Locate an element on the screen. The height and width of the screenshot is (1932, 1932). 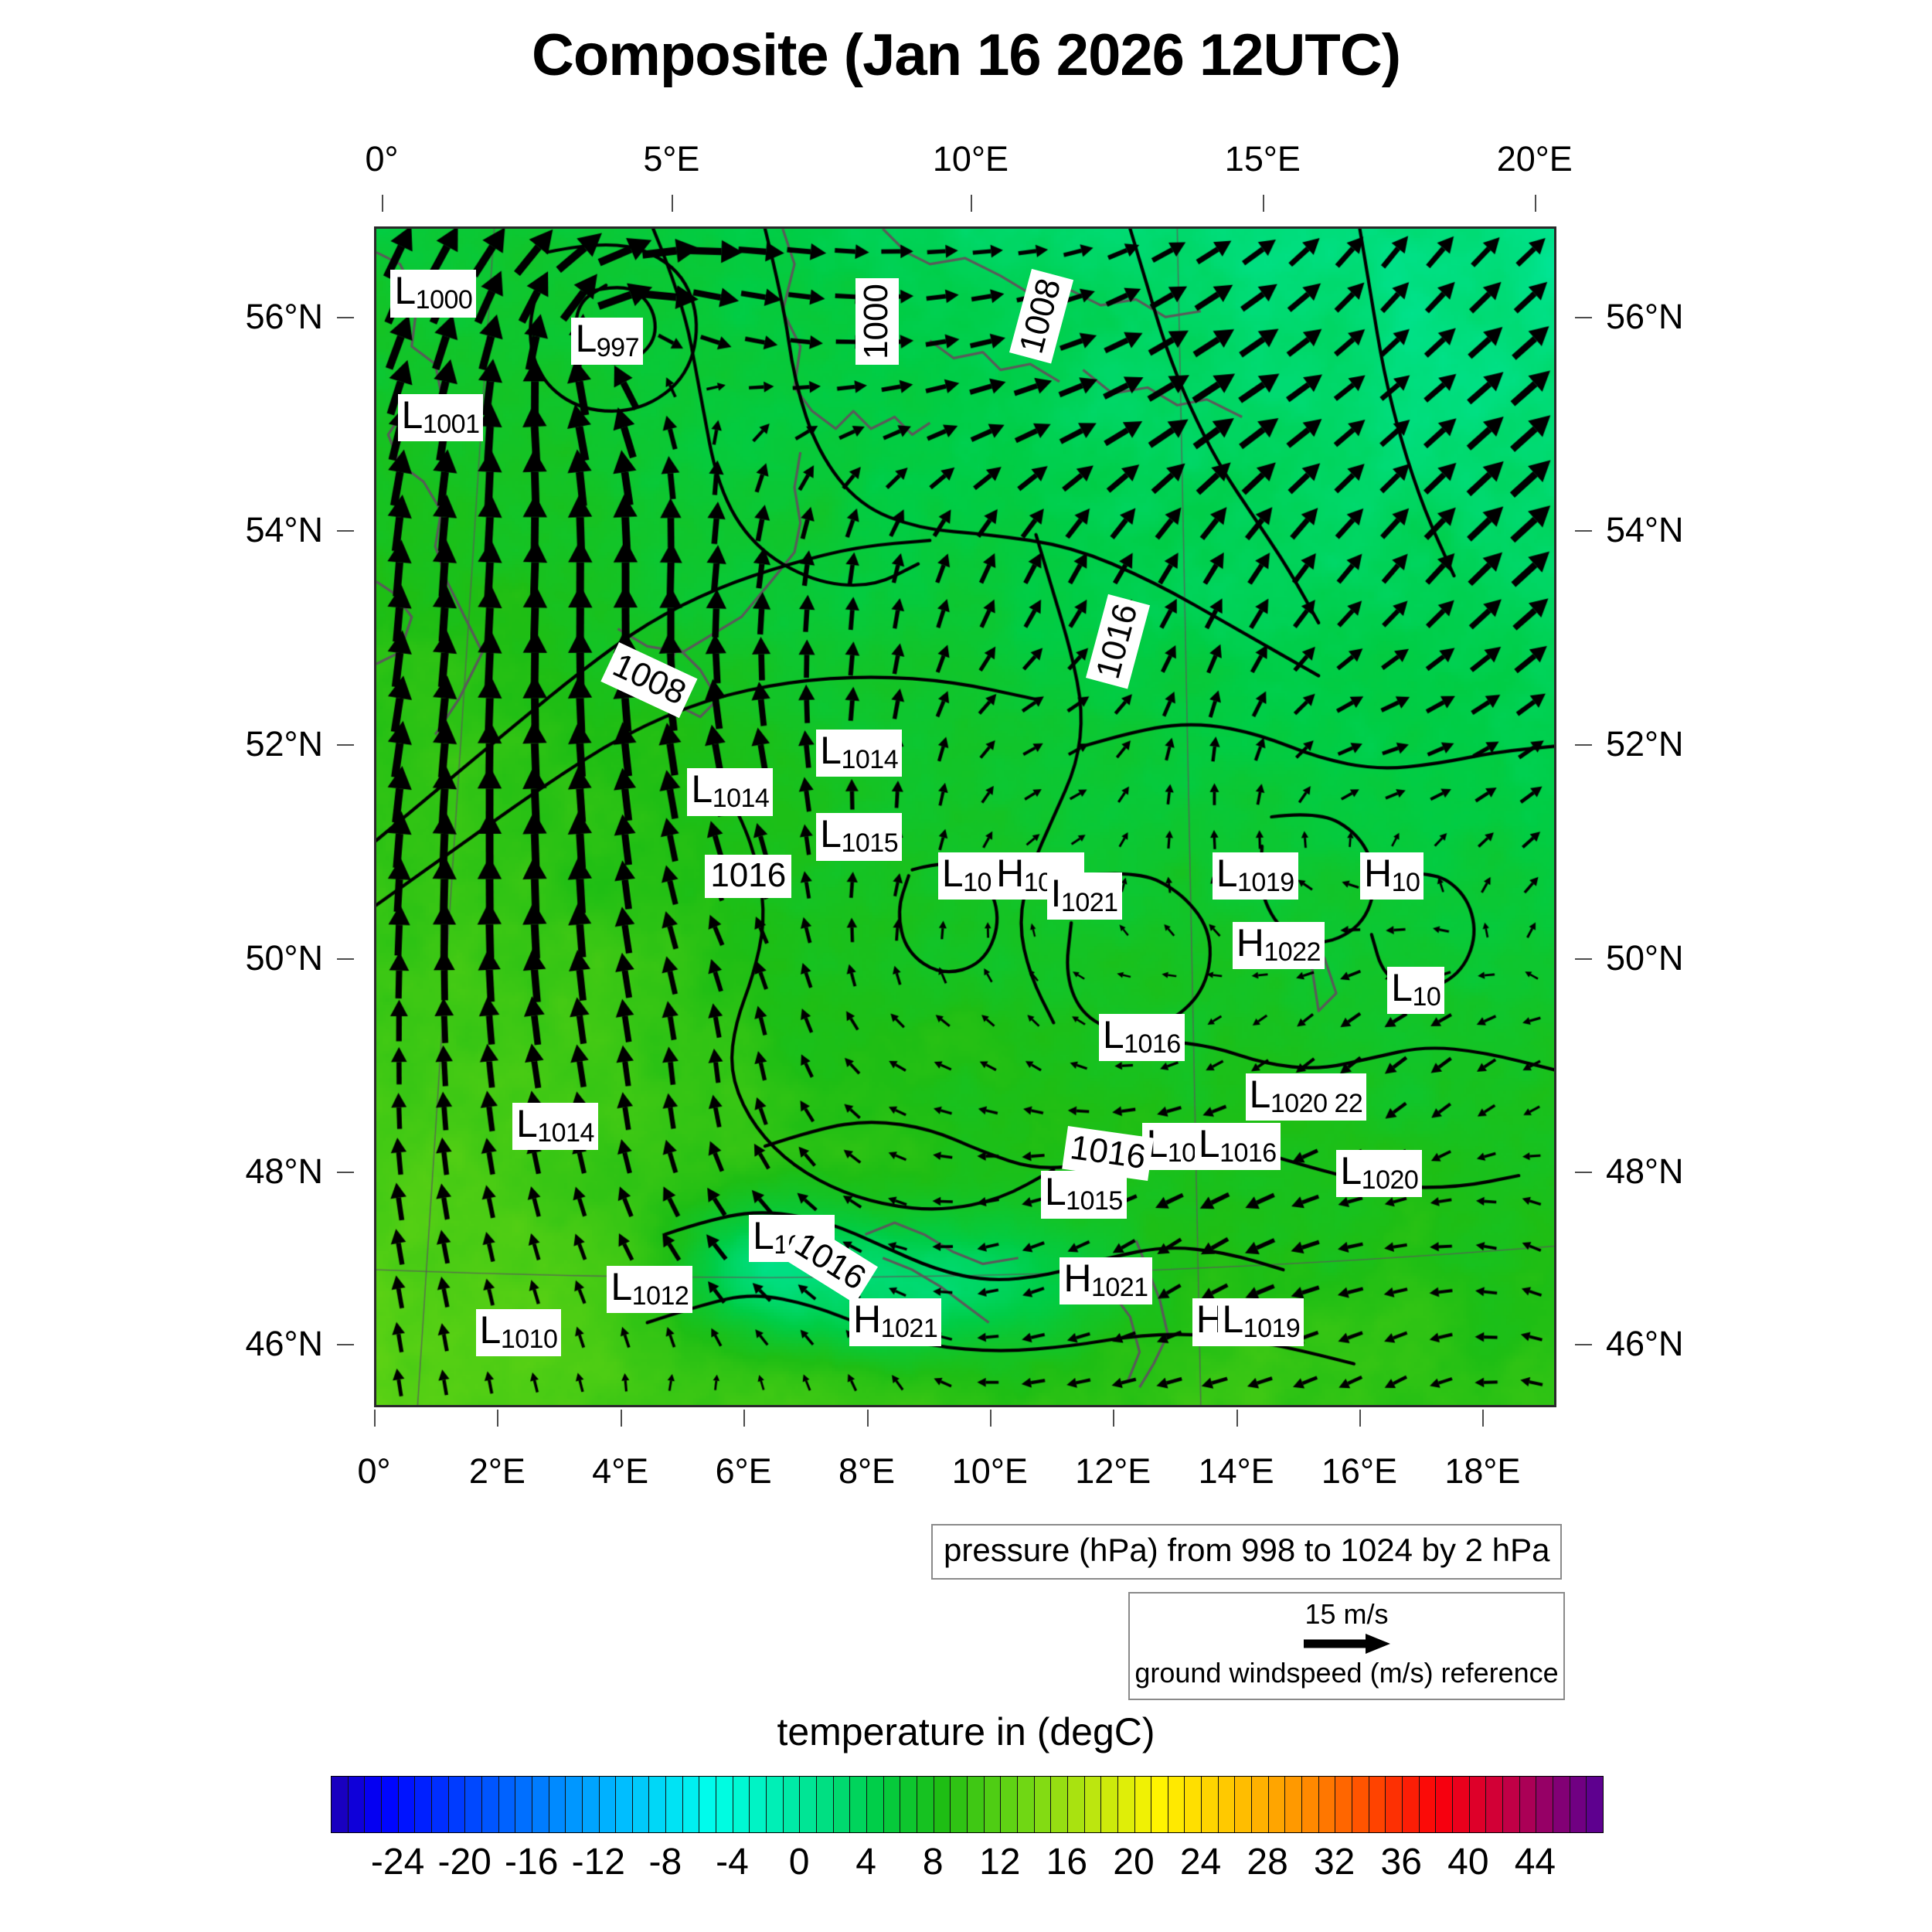
temperature-colorbar is located at coordinates (968, 1804).